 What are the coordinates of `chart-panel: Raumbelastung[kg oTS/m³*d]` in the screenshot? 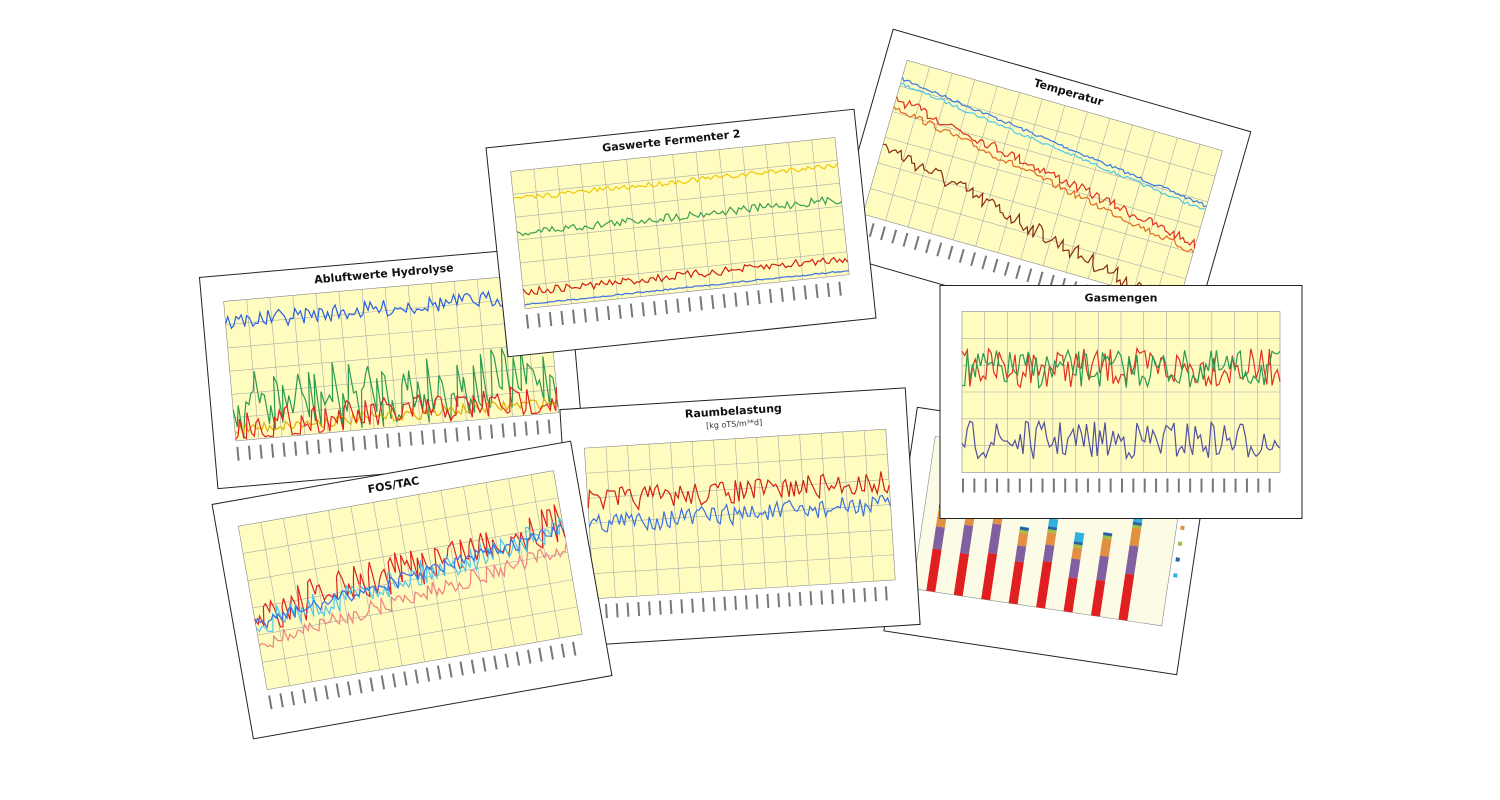 It's located at (740, 517).